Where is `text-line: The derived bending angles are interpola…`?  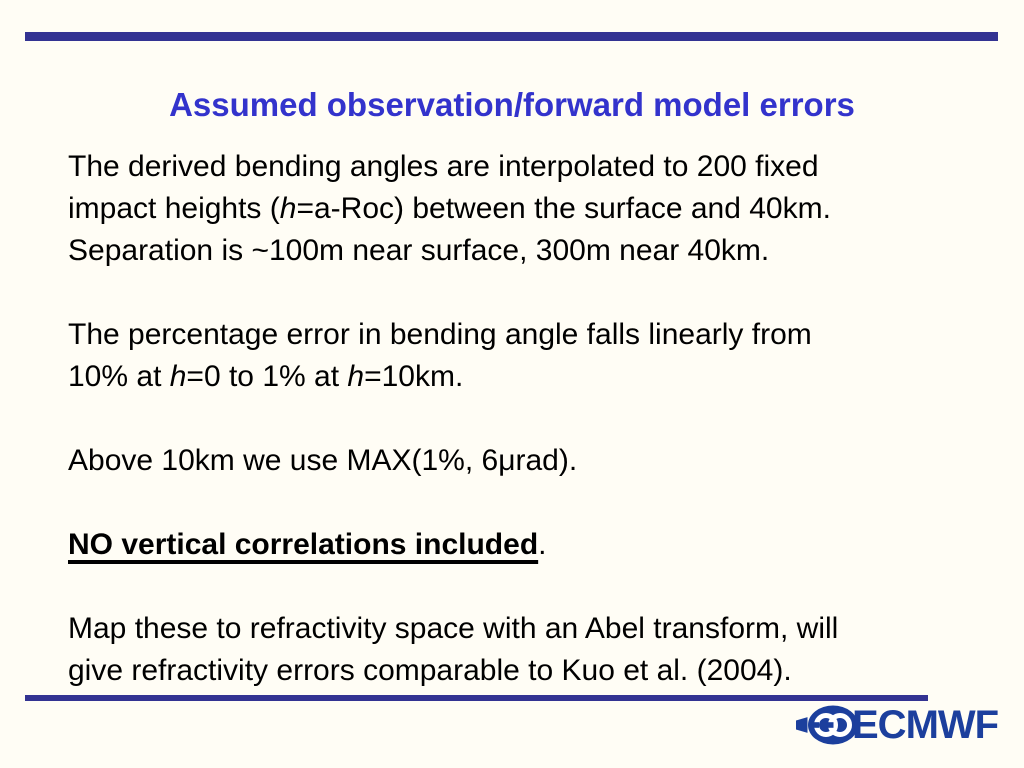 text-line: The derived bending angles are interpola… is located at coordinates (524, 167).